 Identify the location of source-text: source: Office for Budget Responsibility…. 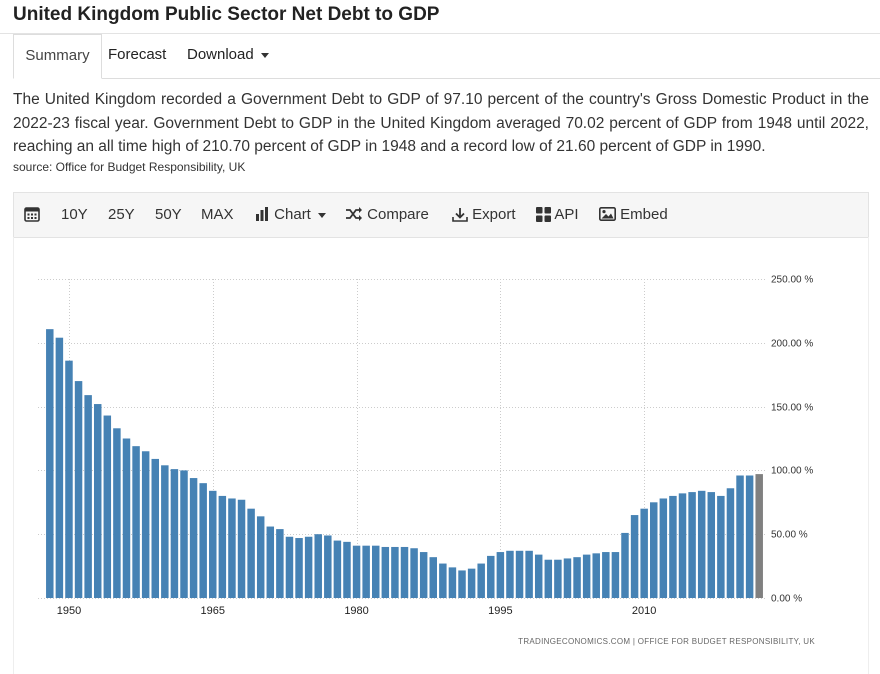
(129, 167).